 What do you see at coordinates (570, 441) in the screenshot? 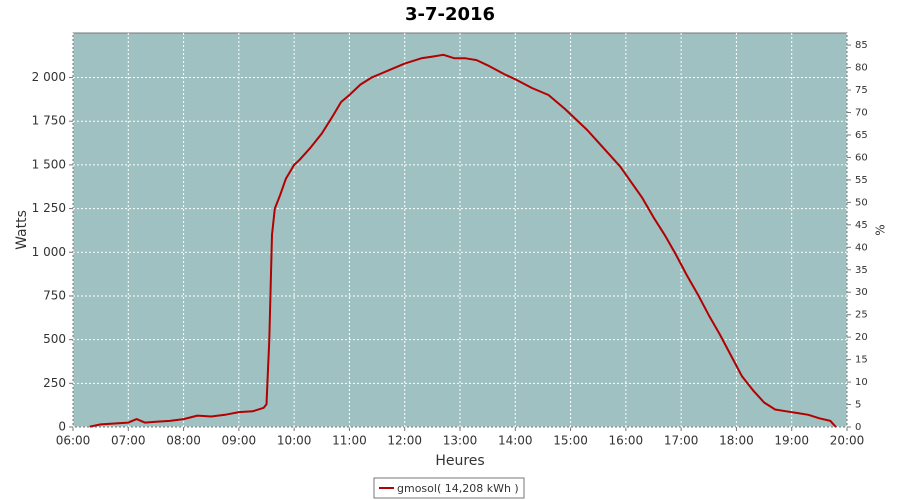
I see `x-tick-label: 15:00` at bounding box center [570, 441].